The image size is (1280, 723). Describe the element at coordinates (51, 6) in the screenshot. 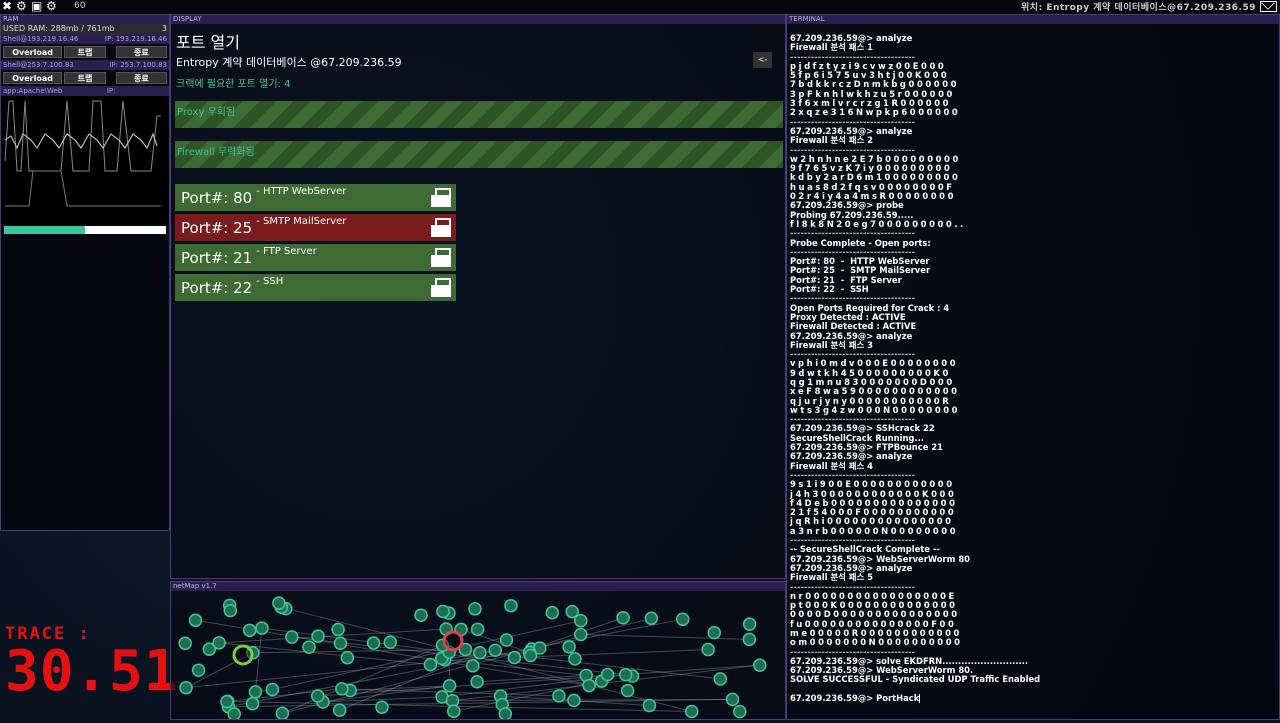

I see `settings-icon: ⚙` at that location.